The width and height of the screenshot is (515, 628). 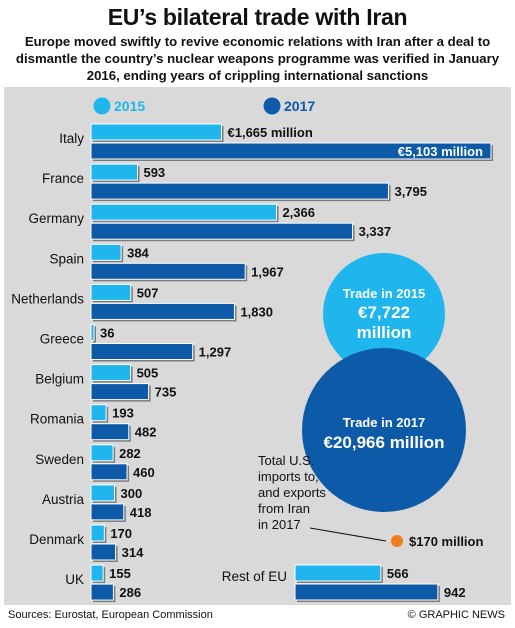 What do you see at coordinates (138, 252) in the screenshot?
I see `data-label-spain-2015: 384` at bounding box center [138, 252].